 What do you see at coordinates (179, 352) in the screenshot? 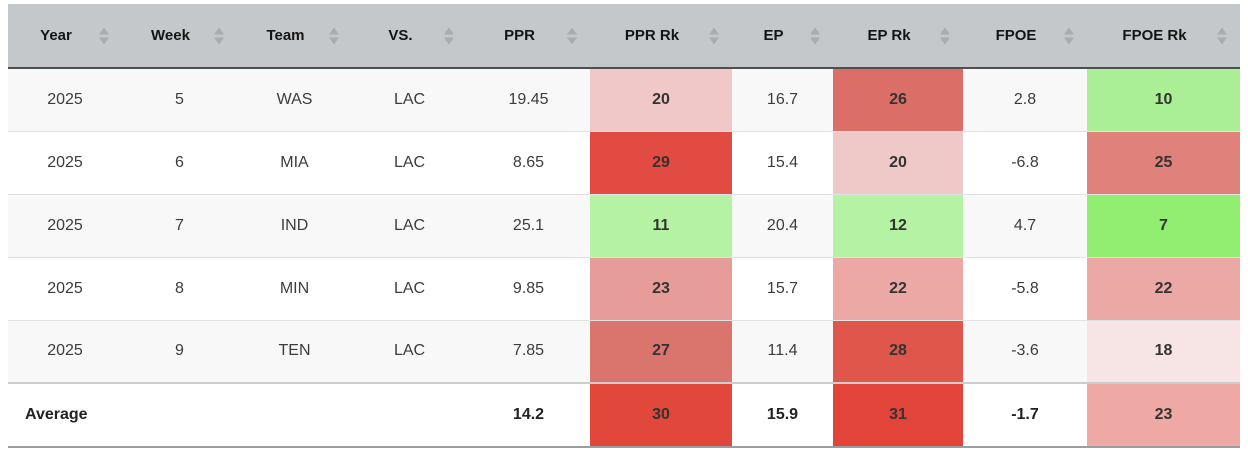
I see `cell-week: 9` at bounding box center [179, 352].